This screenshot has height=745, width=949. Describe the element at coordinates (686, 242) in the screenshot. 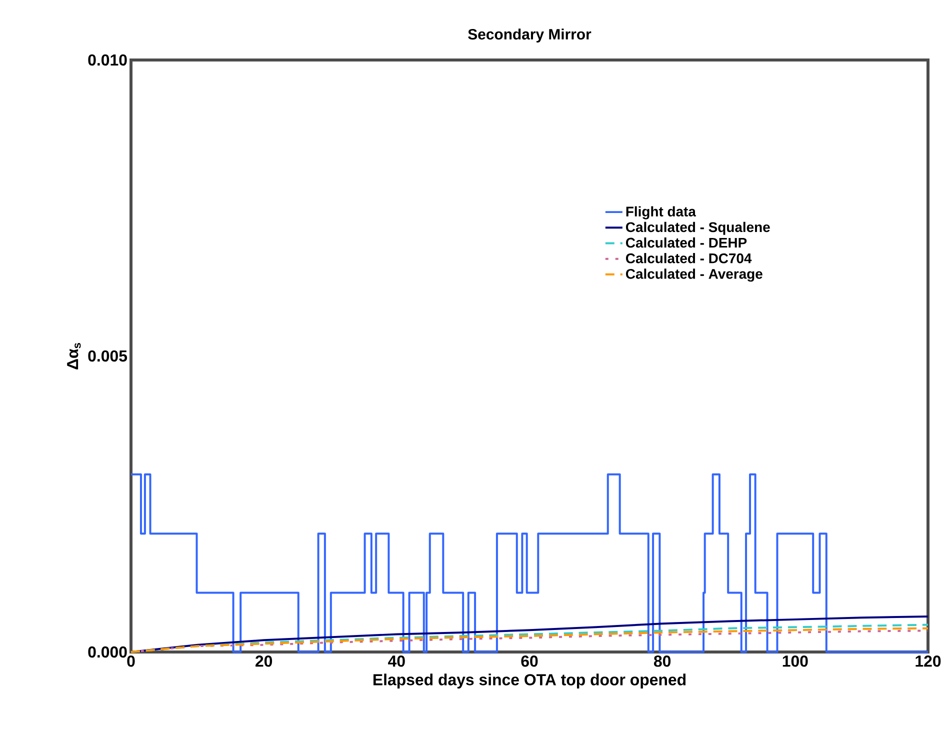

I see `legend-label: Calculated - DEHP` at that location.